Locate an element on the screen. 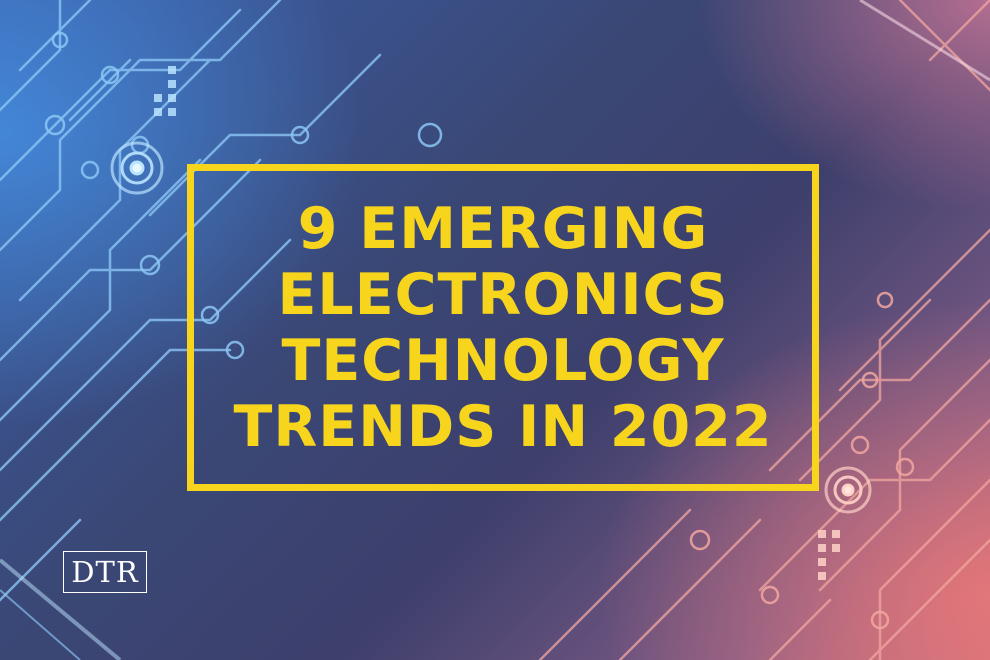 This screenshot has height=660, width=990. headline-line-4: TRENDS IN 2022 is located at coordinates (503, 427).